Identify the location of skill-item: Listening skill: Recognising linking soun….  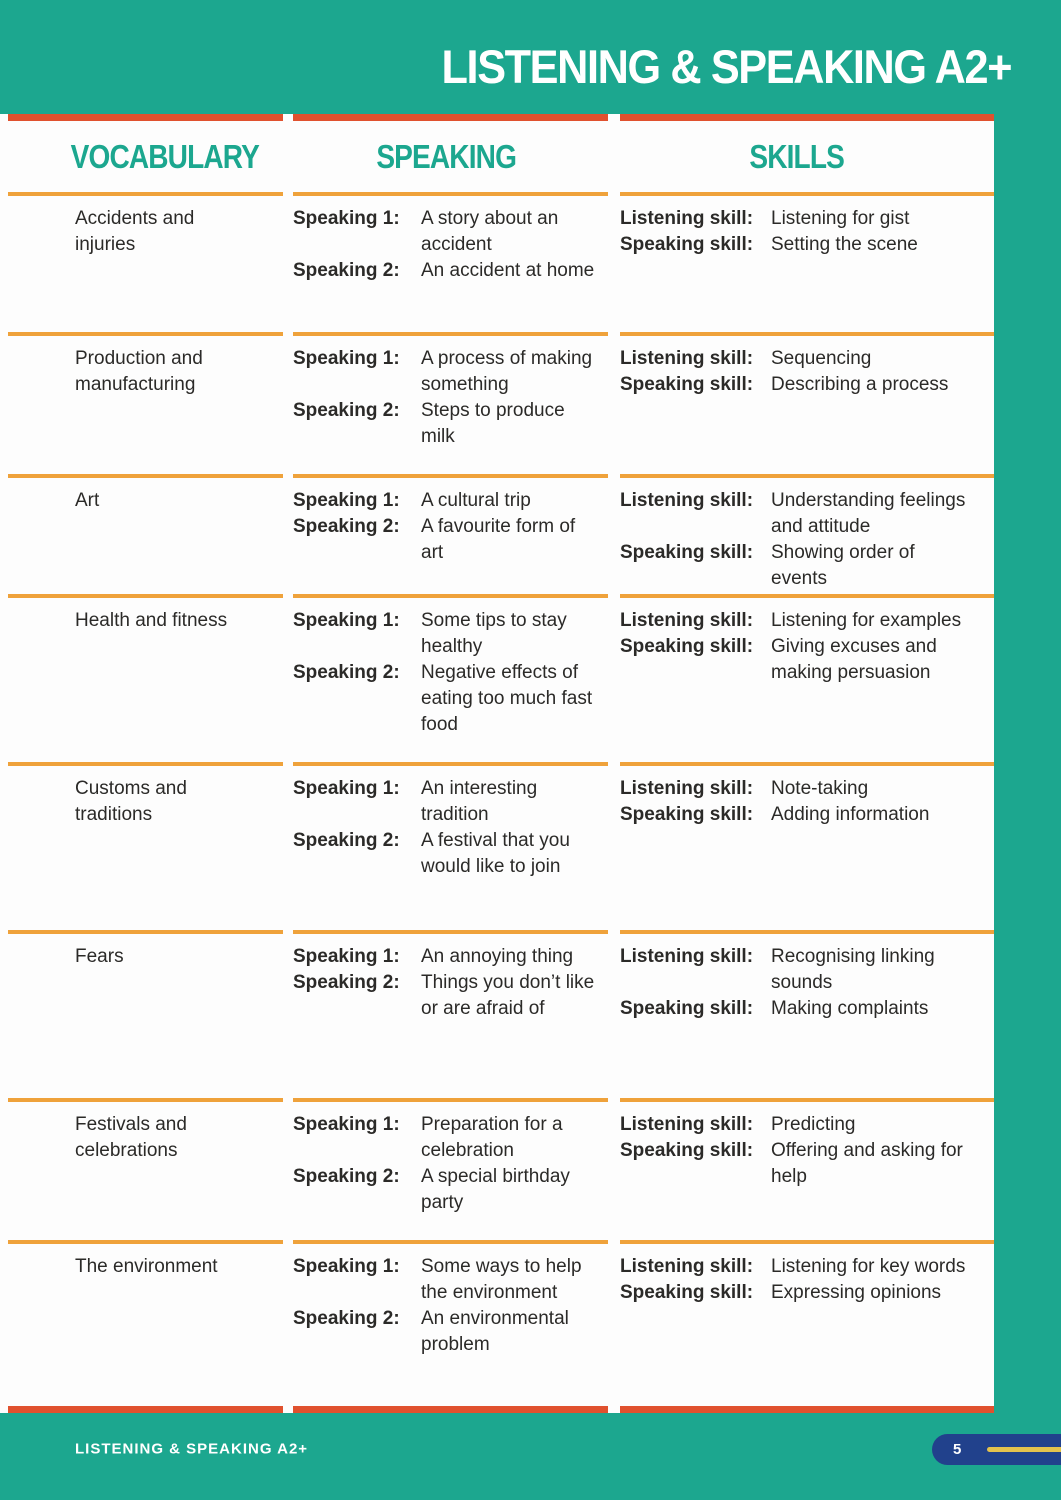
(797, 970).